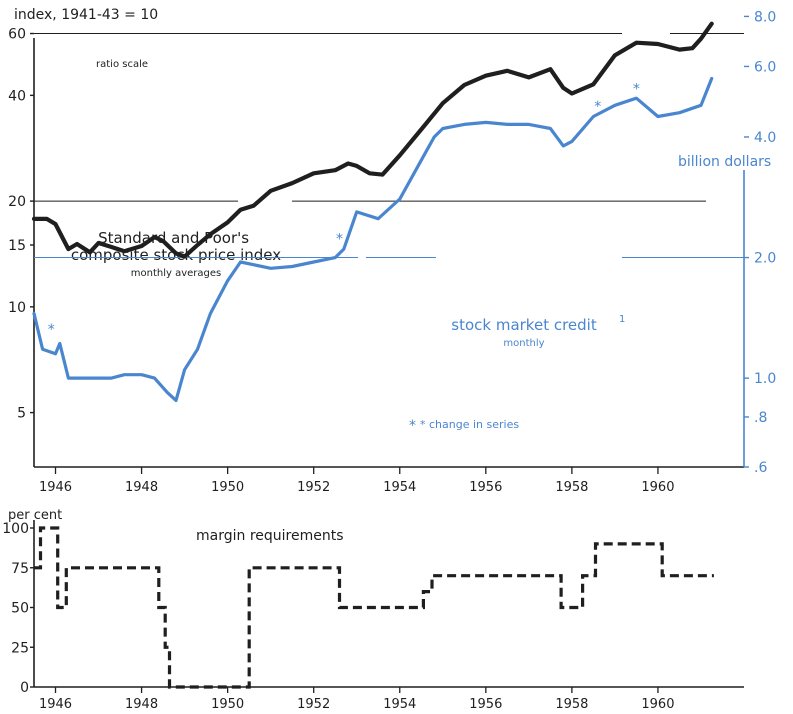 The height and width of the screenshot is (714, 793). What do you see at coordinates (760, 468) in the screenshot?
I see `right-tick-label: .6` at bounding box center [760, 468].